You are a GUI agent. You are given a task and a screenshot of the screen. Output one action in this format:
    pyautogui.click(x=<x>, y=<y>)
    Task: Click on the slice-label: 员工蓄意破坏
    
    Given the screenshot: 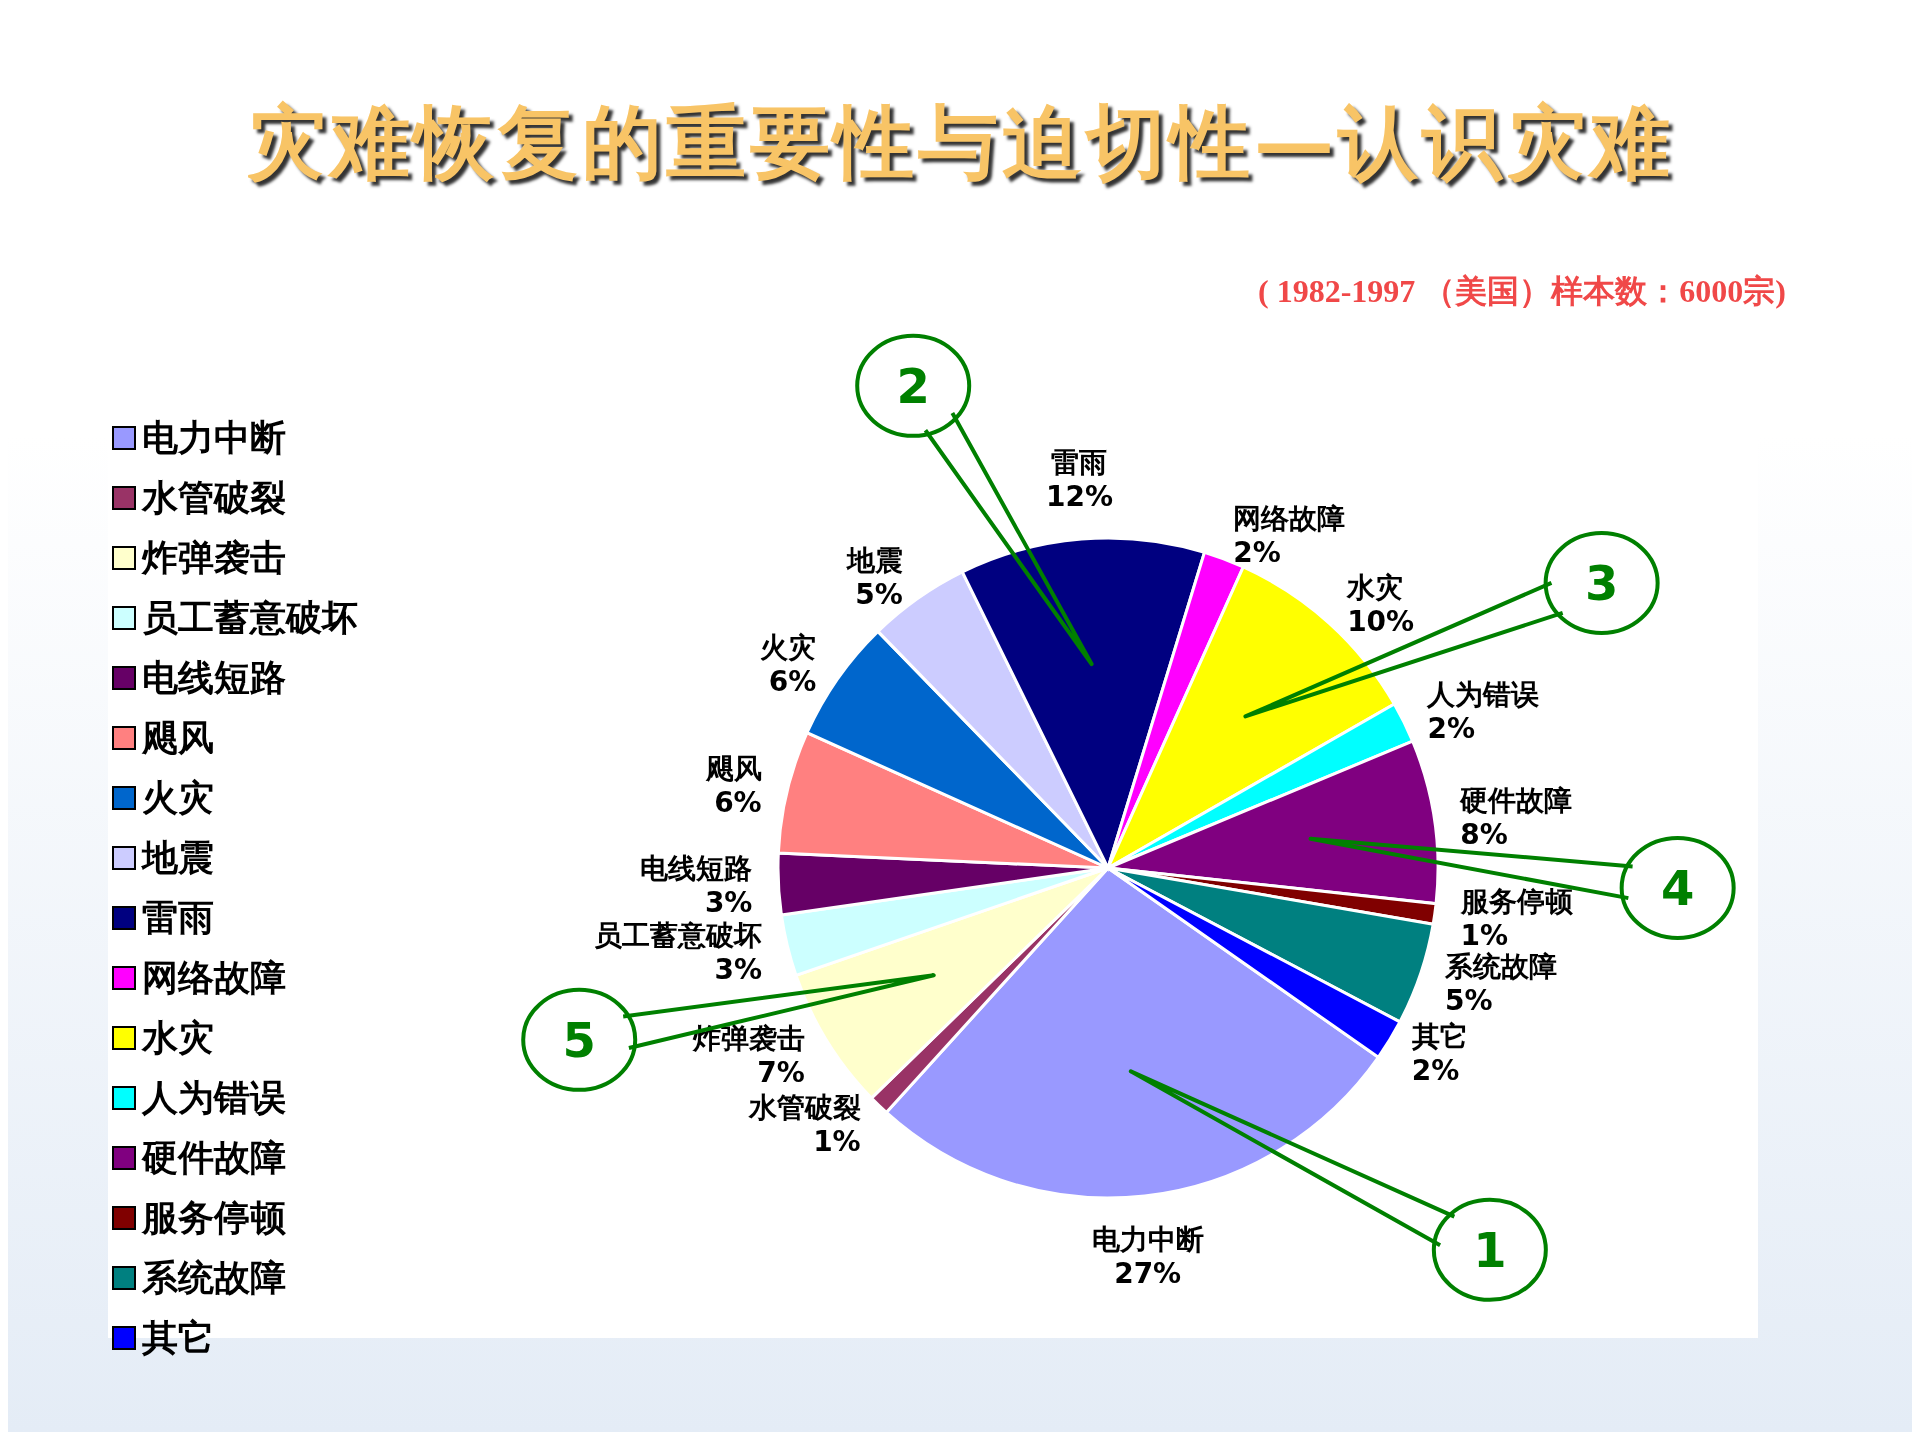 What is the action you would take?
    pyautogui.click(x=677, y=935)
    